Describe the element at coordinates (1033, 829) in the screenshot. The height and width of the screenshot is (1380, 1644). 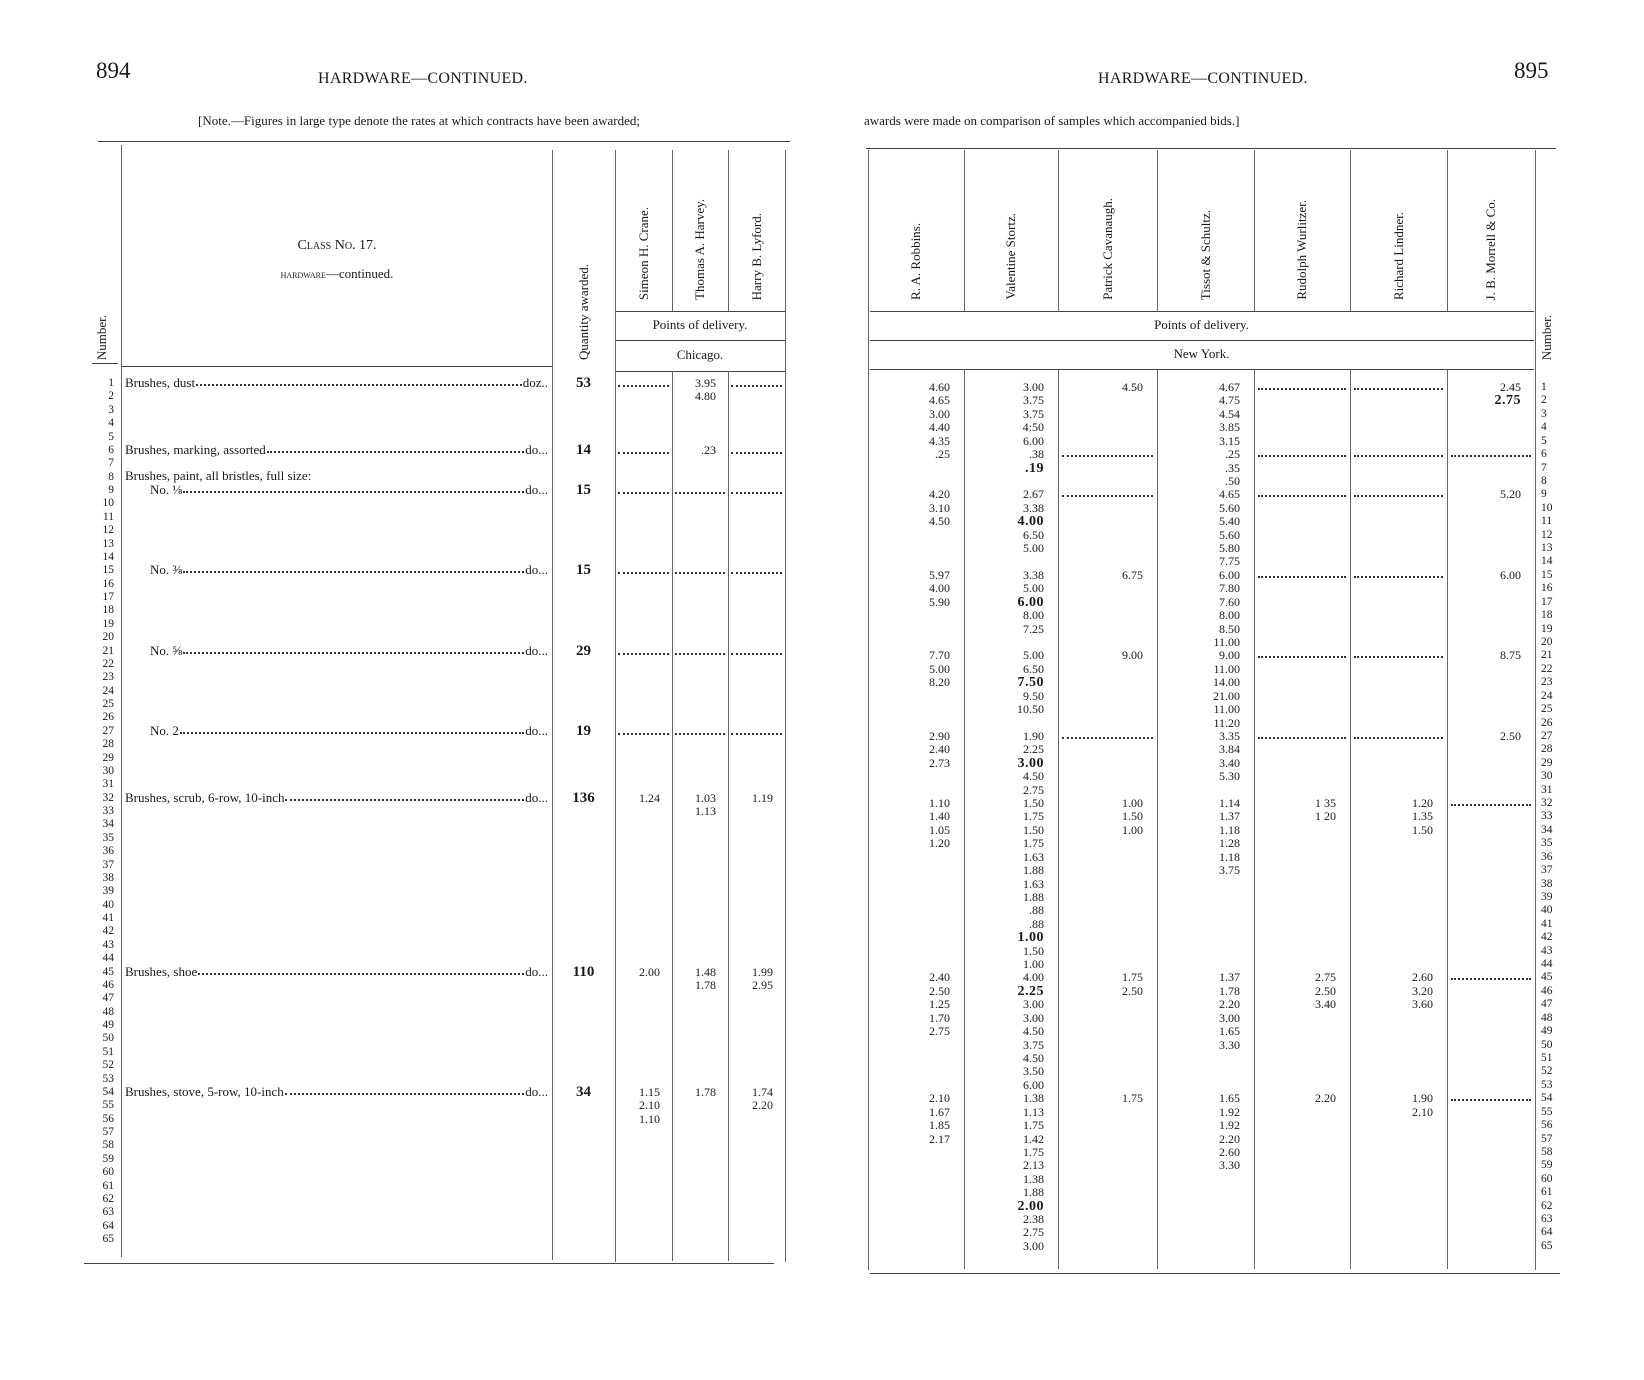
I see `bid-price: 1.50` at that location.